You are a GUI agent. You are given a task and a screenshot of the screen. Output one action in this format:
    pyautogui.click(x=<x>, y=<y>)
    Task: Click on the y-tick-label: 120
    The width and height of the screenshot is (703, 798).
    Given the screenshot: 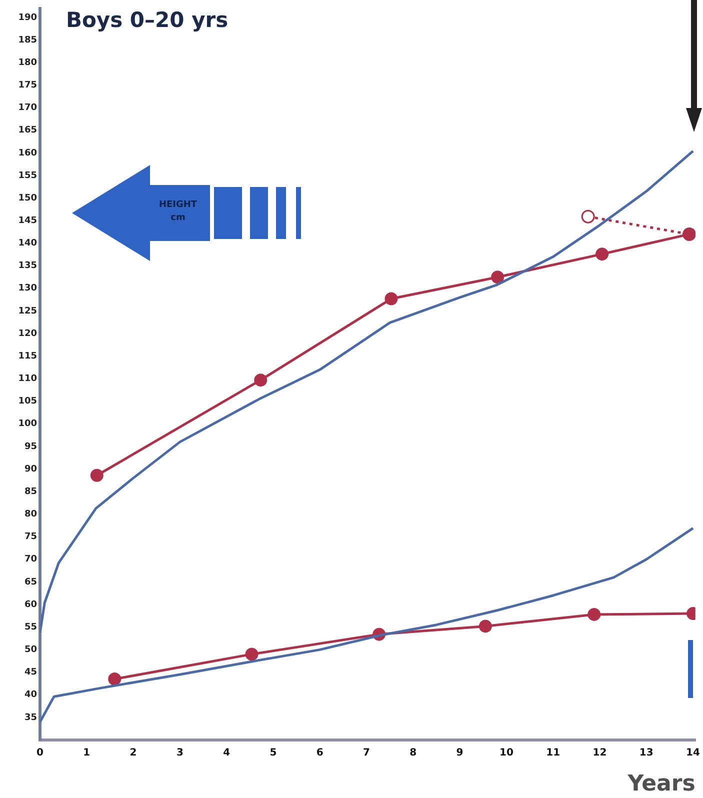 What is the action you would take?
    pyautogui.click(x=27, y=333)
    